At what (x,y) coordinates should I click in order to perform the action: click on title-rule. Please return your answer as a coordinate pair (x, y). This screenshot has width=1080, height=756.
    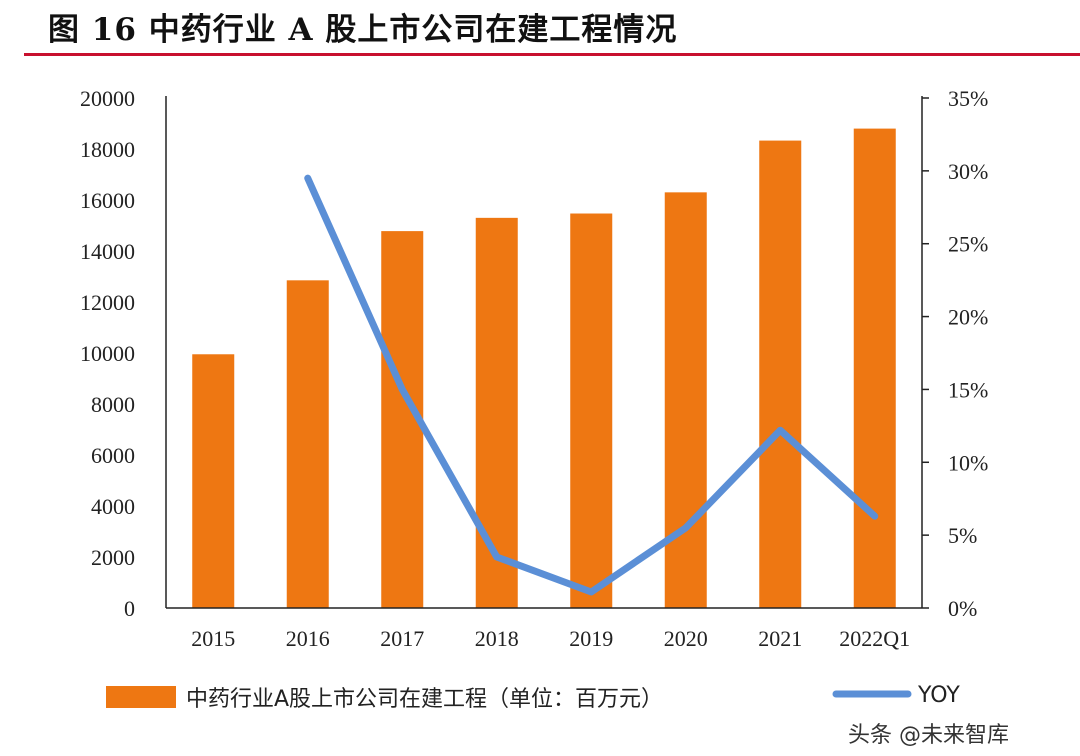
    Looking at the image, I should click on (552, 54).